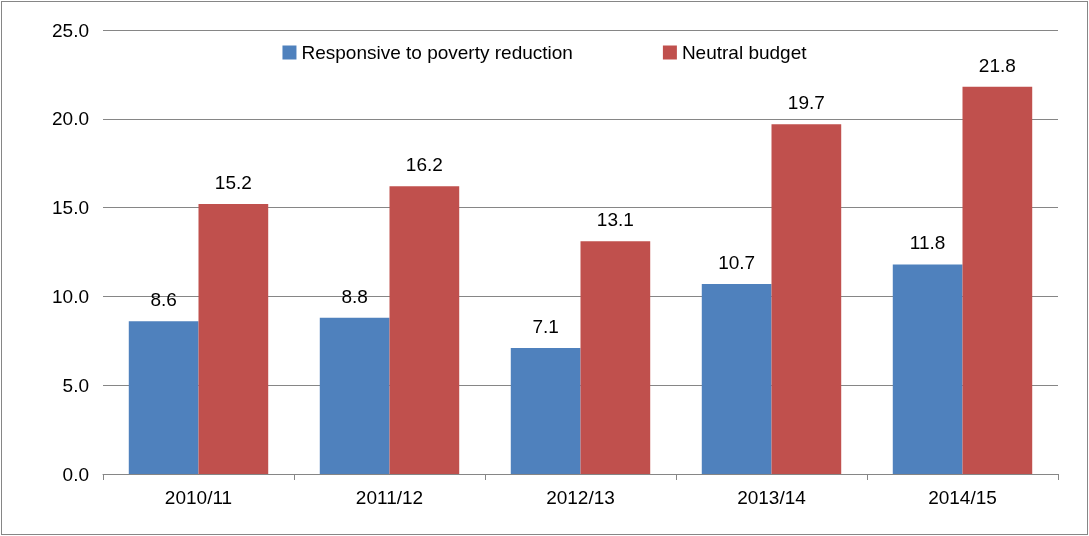 This screenshot has height=536, width=1089. What do you see at coordinates (70, 208) in the screenshot?
I see `y-tick-label: 15.0` at bounding box center [70, 208].